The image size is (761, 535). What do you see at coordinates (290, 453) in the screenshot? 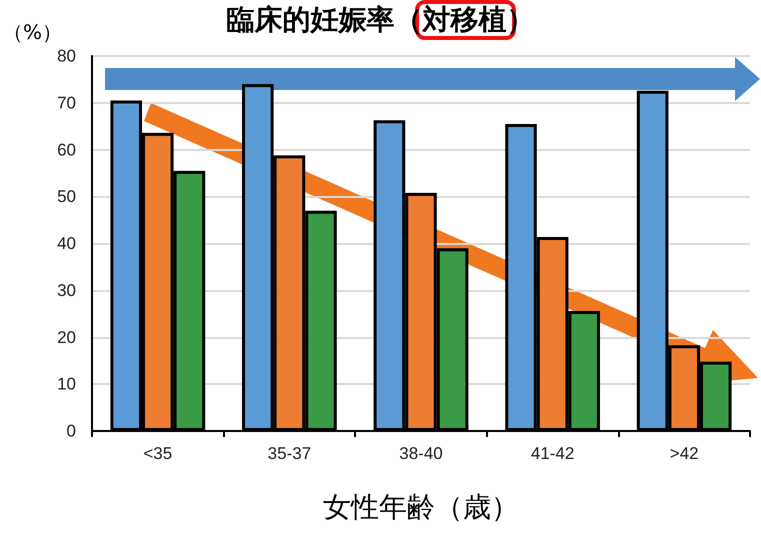
I see `x-tick-label: 35-37` at bounding box center [290, 453].